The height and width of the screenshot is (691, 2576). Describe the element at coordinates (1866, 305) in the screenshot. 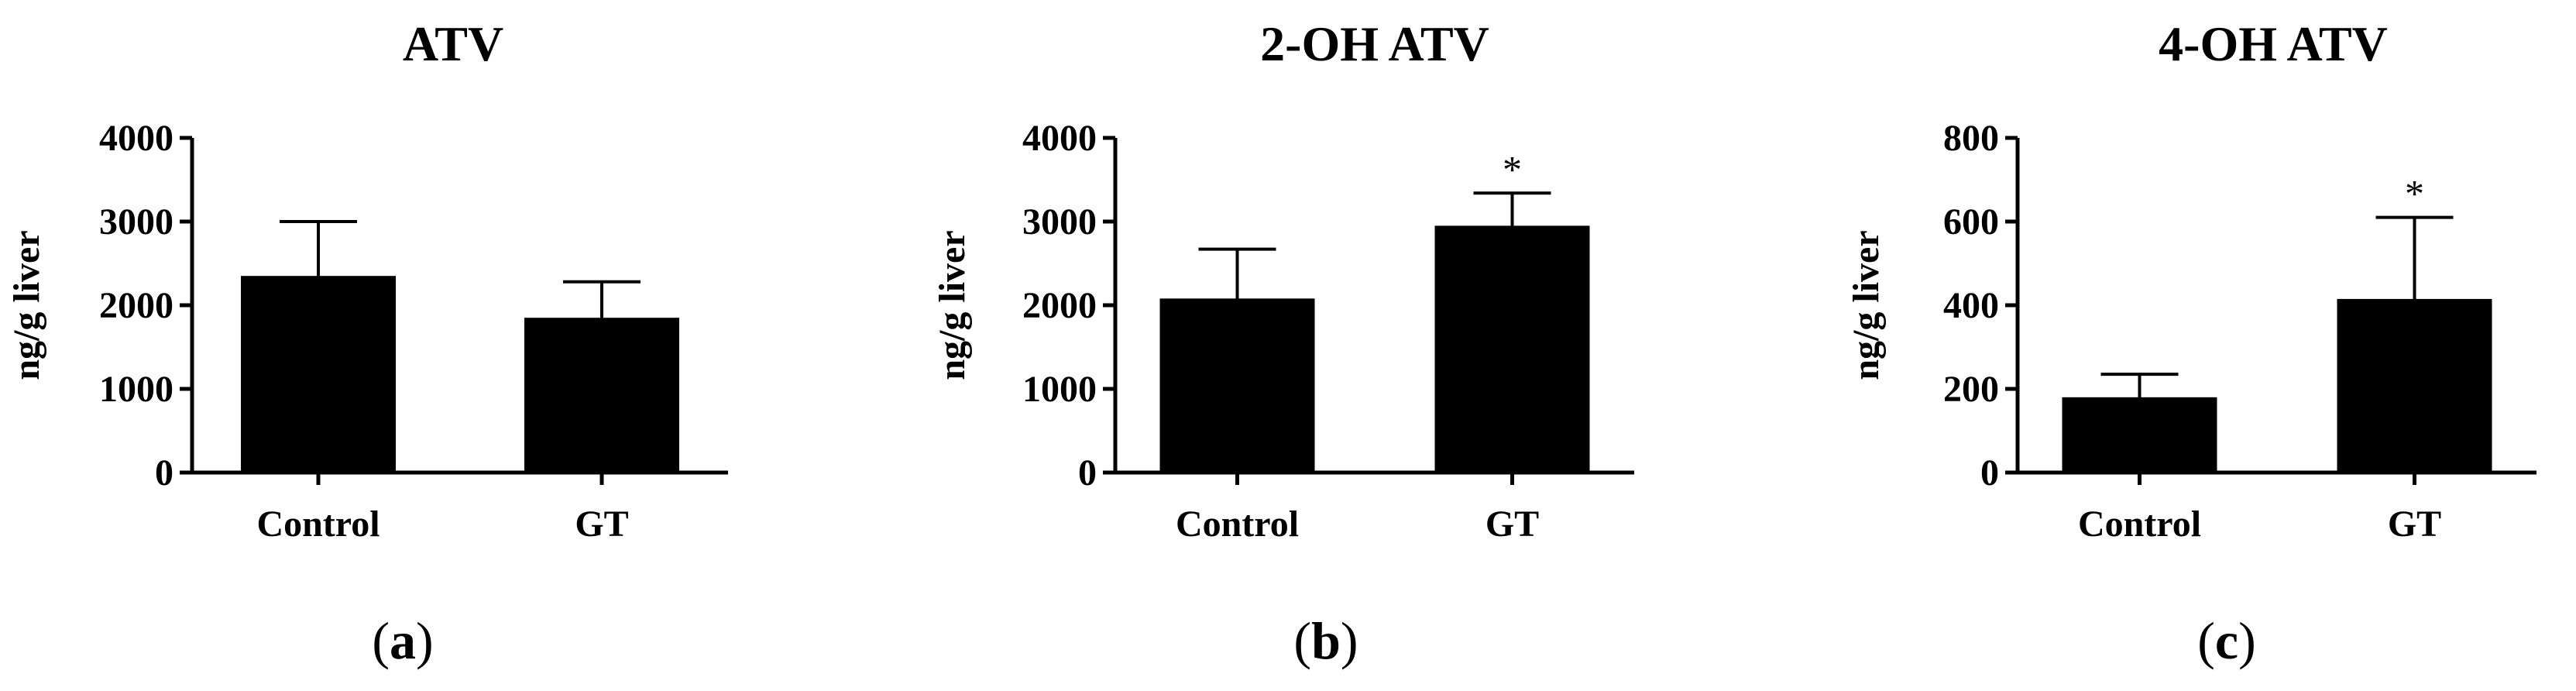

I see `y-axis-label-c: ng/g liver` at that location.